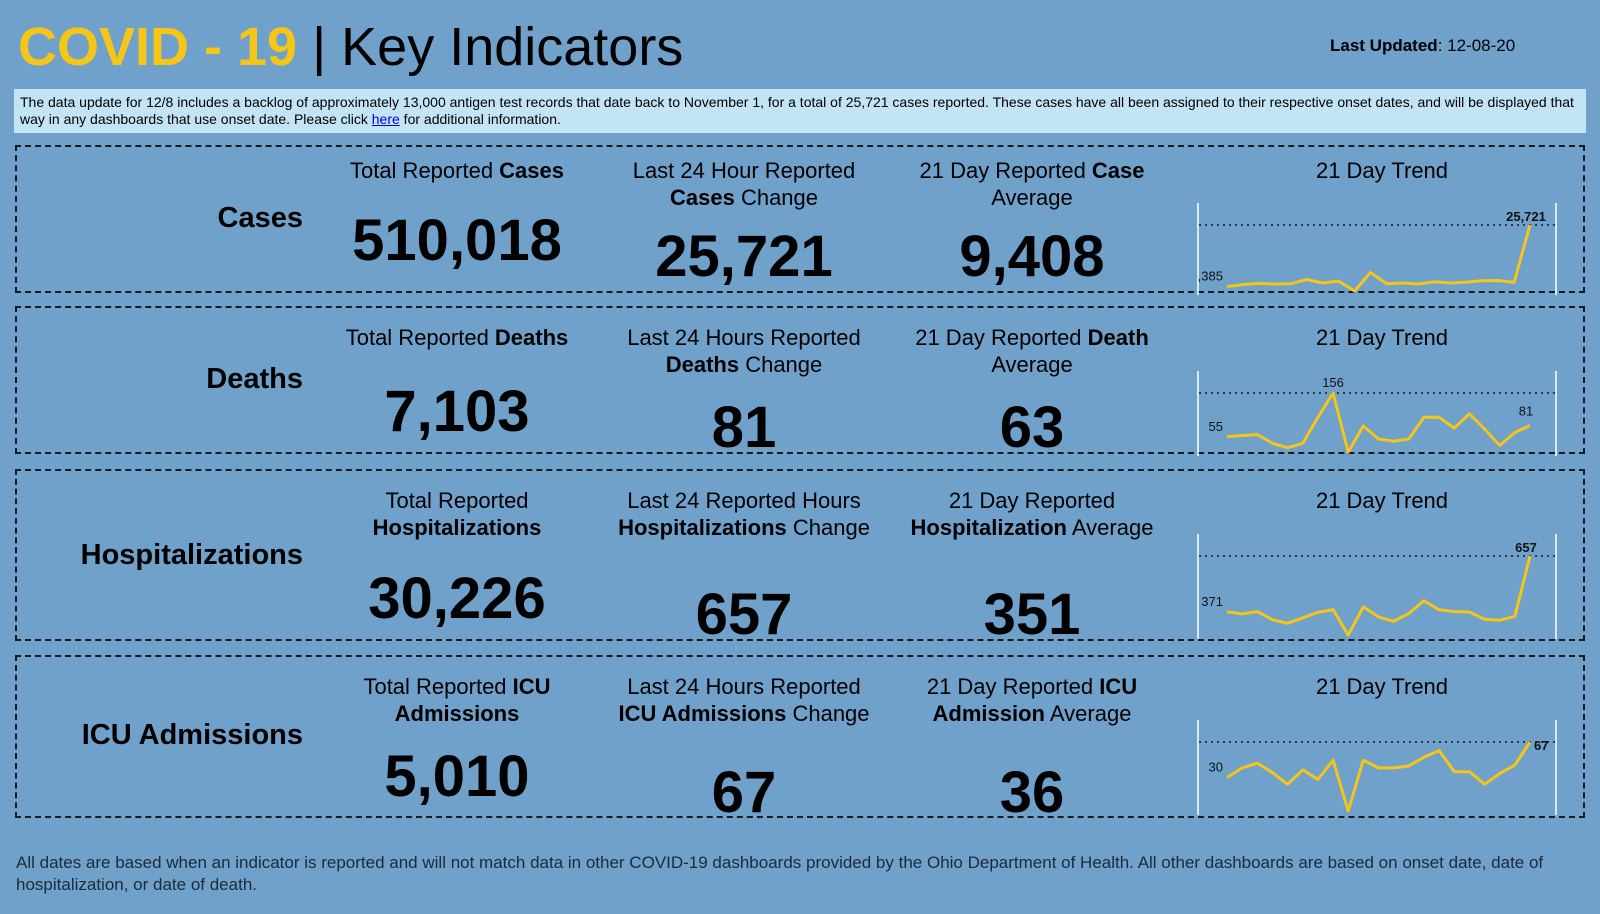 Image resolution: width=1600 pixels, height=914 pixels. What do you see at coordinates (1032, 749) in the screenshot?
I see `average-stat: 21 Day Reported ICU Admission Average 36` at bounding box center [1032, 749].